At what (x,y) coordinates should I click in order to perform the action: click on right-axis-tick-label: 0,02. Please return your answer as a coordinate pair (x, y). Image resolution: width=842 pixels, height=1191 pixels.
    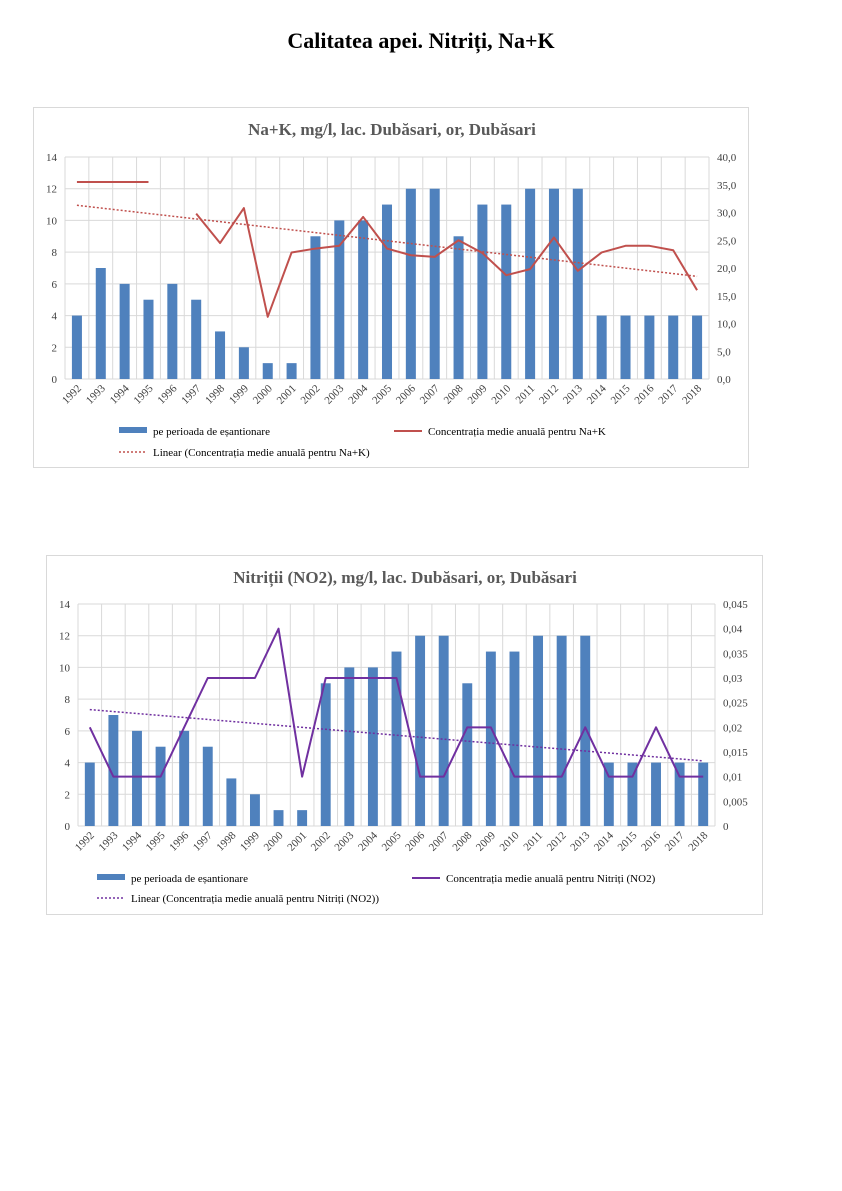
    Looking at the image, I should click on (732, 728).